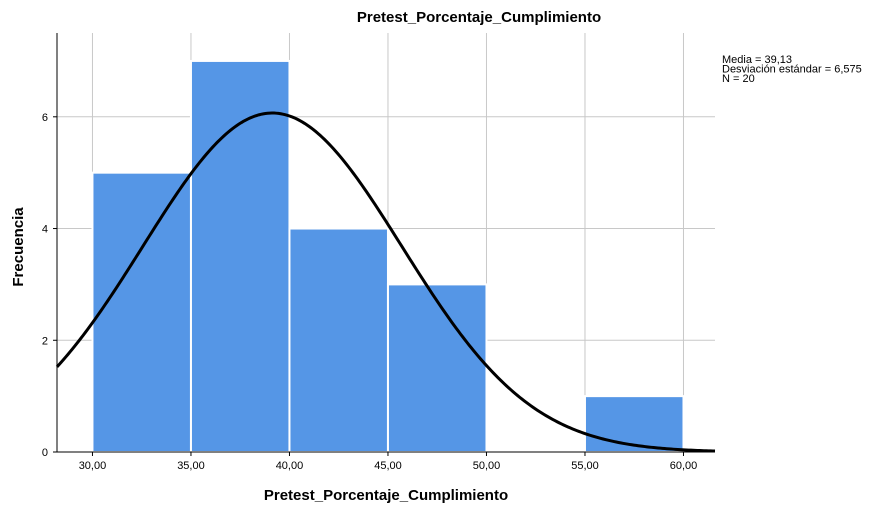 The image size is (883, 506). Describe the element at coordinates (487, 466) in the screenshot. I see `x-tick-label: 50,00` at that location.